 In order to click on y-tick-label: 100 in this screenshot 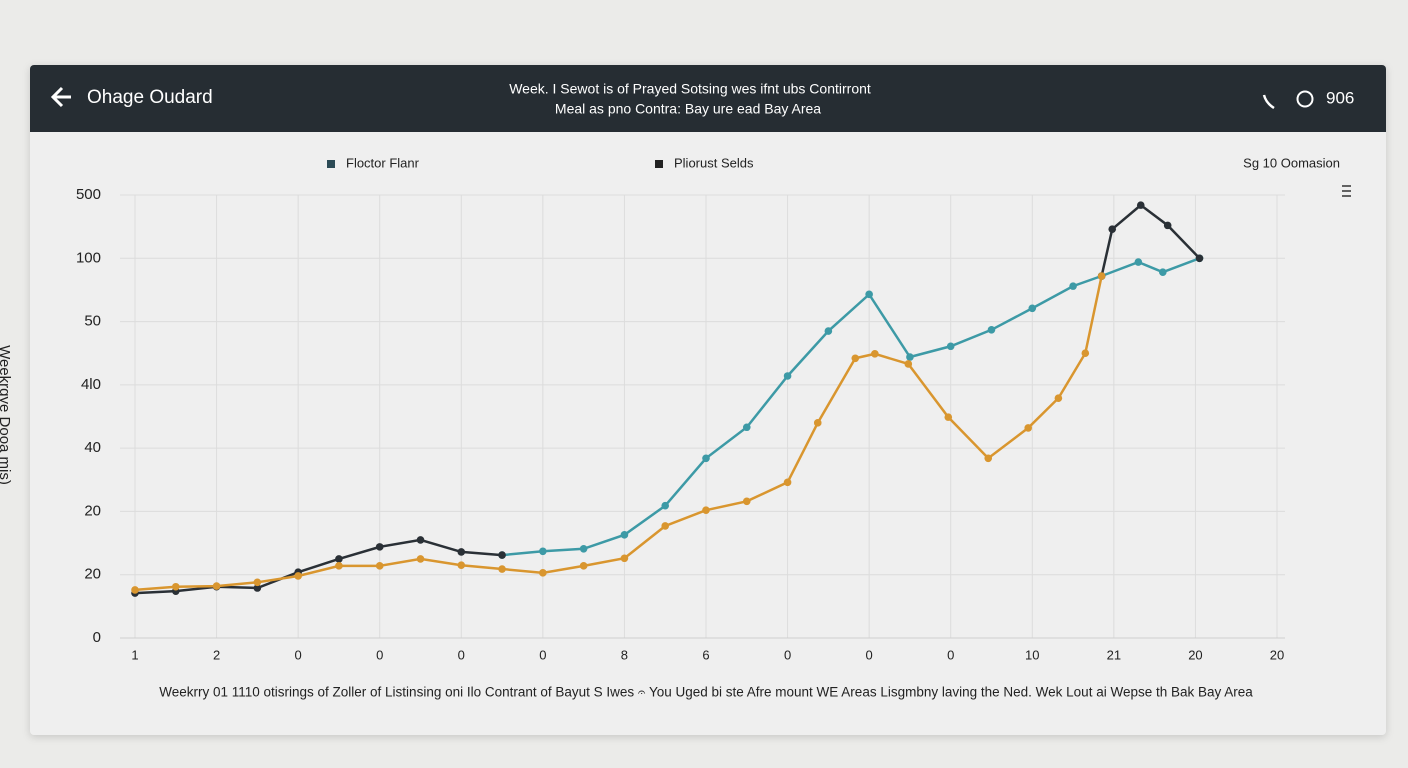, I will do `click(88, 257)`.